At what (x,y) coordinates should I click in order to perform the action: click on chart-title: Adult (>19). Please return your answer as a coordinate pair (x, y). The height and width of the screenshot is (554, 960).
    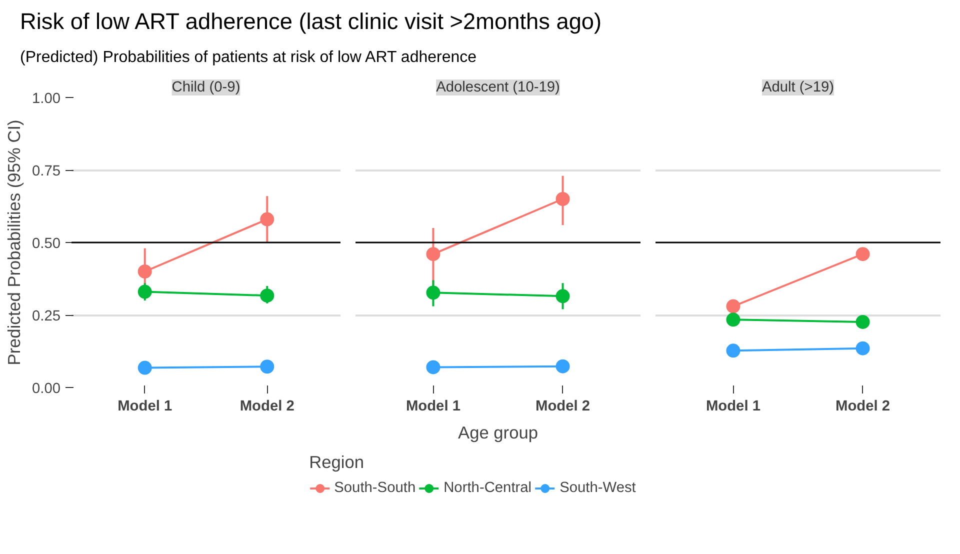
    Looking at the image, I should click on (798, 88).